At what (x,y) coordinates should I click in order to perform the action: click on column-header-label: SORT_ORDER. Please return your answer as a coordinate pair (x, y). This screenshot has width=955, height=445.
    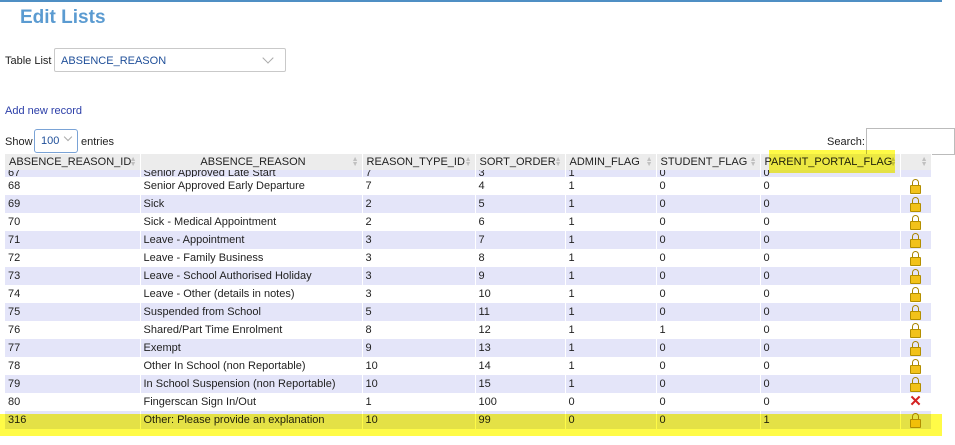
    Looking at the image, I should click on (517, 162).